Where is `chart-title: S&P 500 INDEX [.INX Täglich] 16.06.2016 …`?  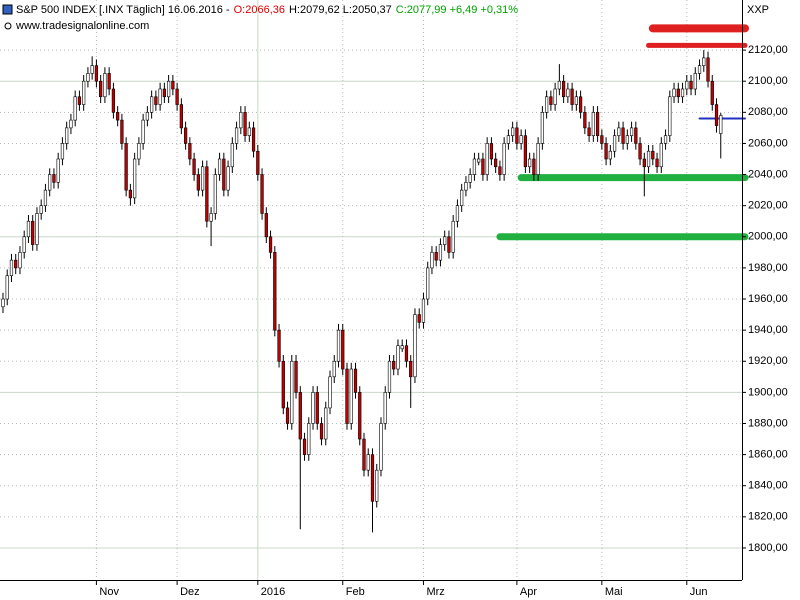 chart-title: S&P 500 INDEX [.INX Täglich] 16.06.2016 … is located at coordinates (123, 10).